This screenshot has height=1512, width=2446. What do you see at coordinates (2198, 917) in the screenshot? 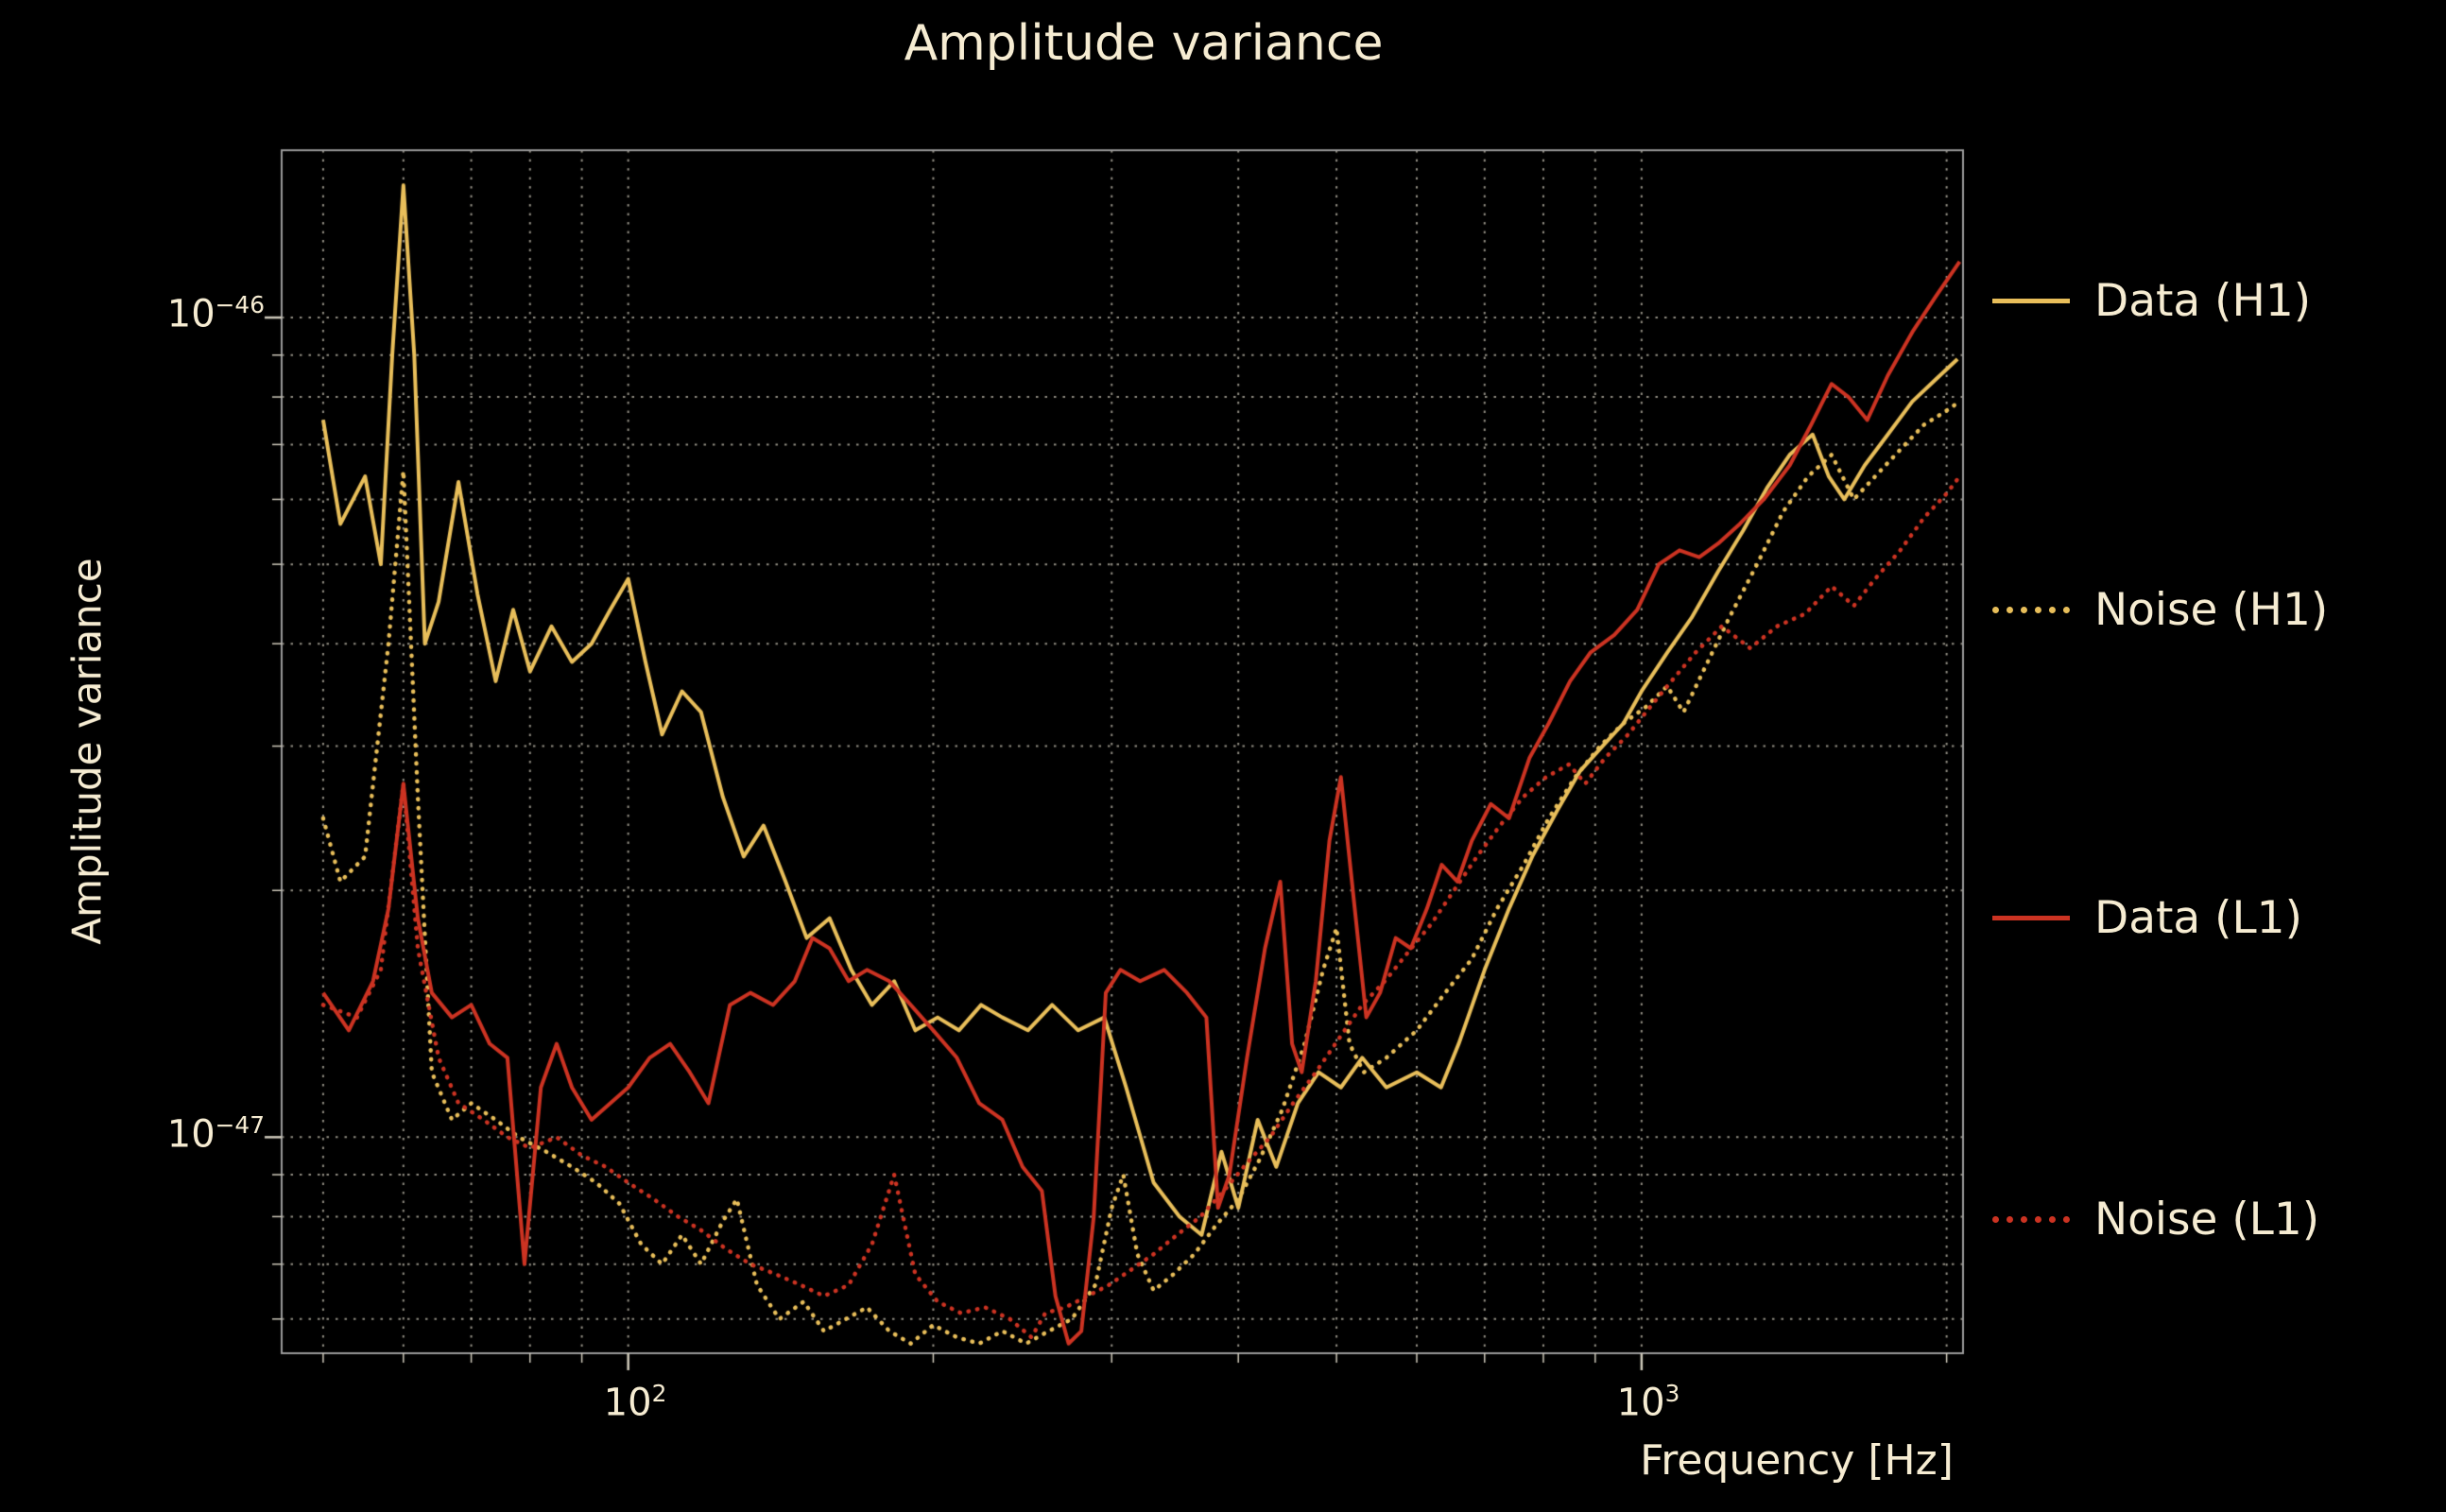
I see `legend-label-data-l1: Data (L1)` at bounding box center [2198, 917].